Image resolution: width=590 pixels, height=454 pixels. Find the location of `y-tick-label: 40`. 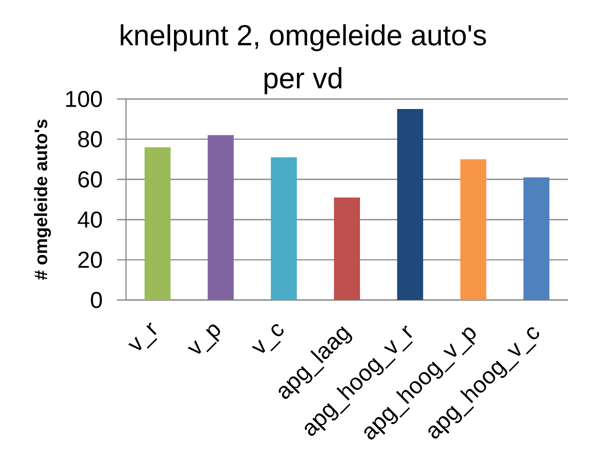

y-tick-label: 40 is located at coordinates (90, 219).